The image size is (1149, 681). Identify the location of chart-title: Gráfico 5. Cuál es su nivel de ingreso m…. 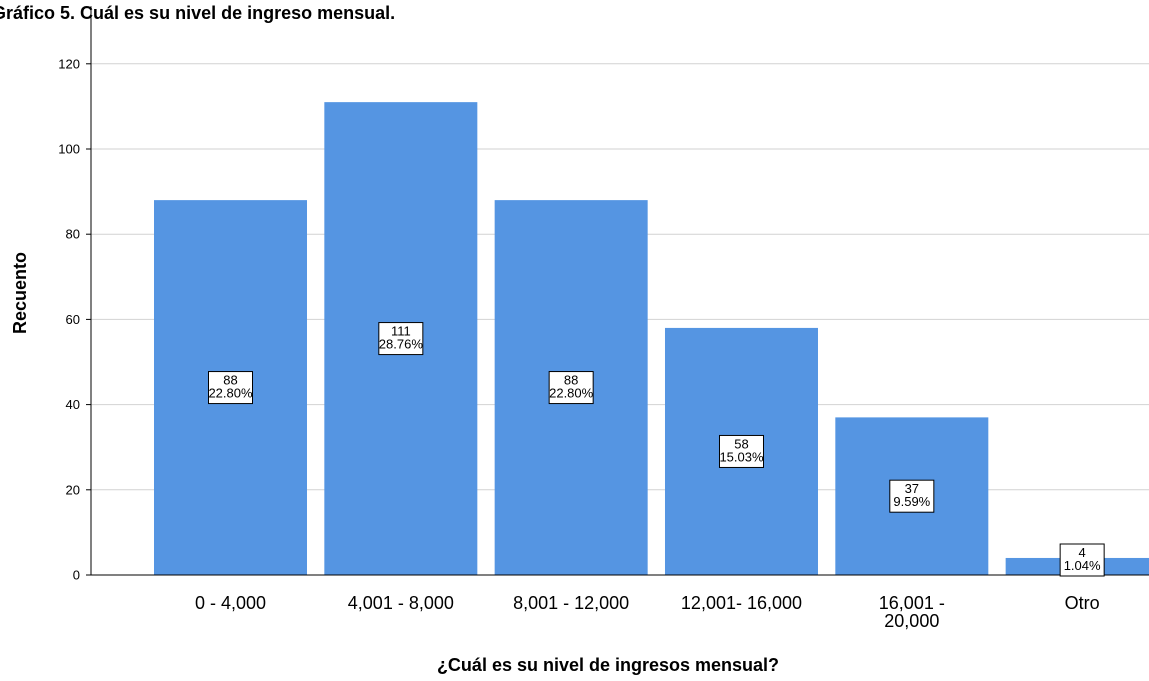
(197, 13).